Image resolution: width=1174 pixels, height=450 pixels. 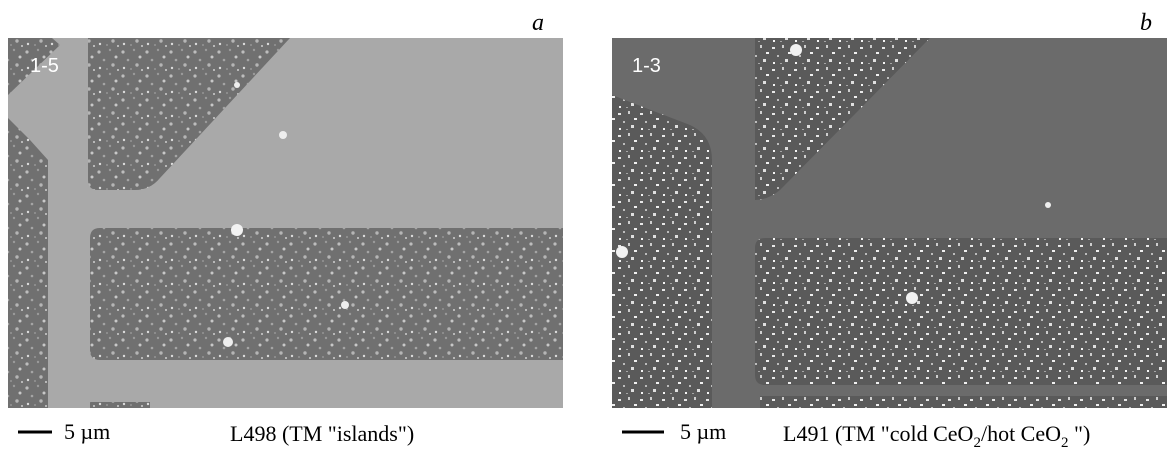 I want to click on caption-text: L491 (TM "cold CeO, so click(x=878, y=433).